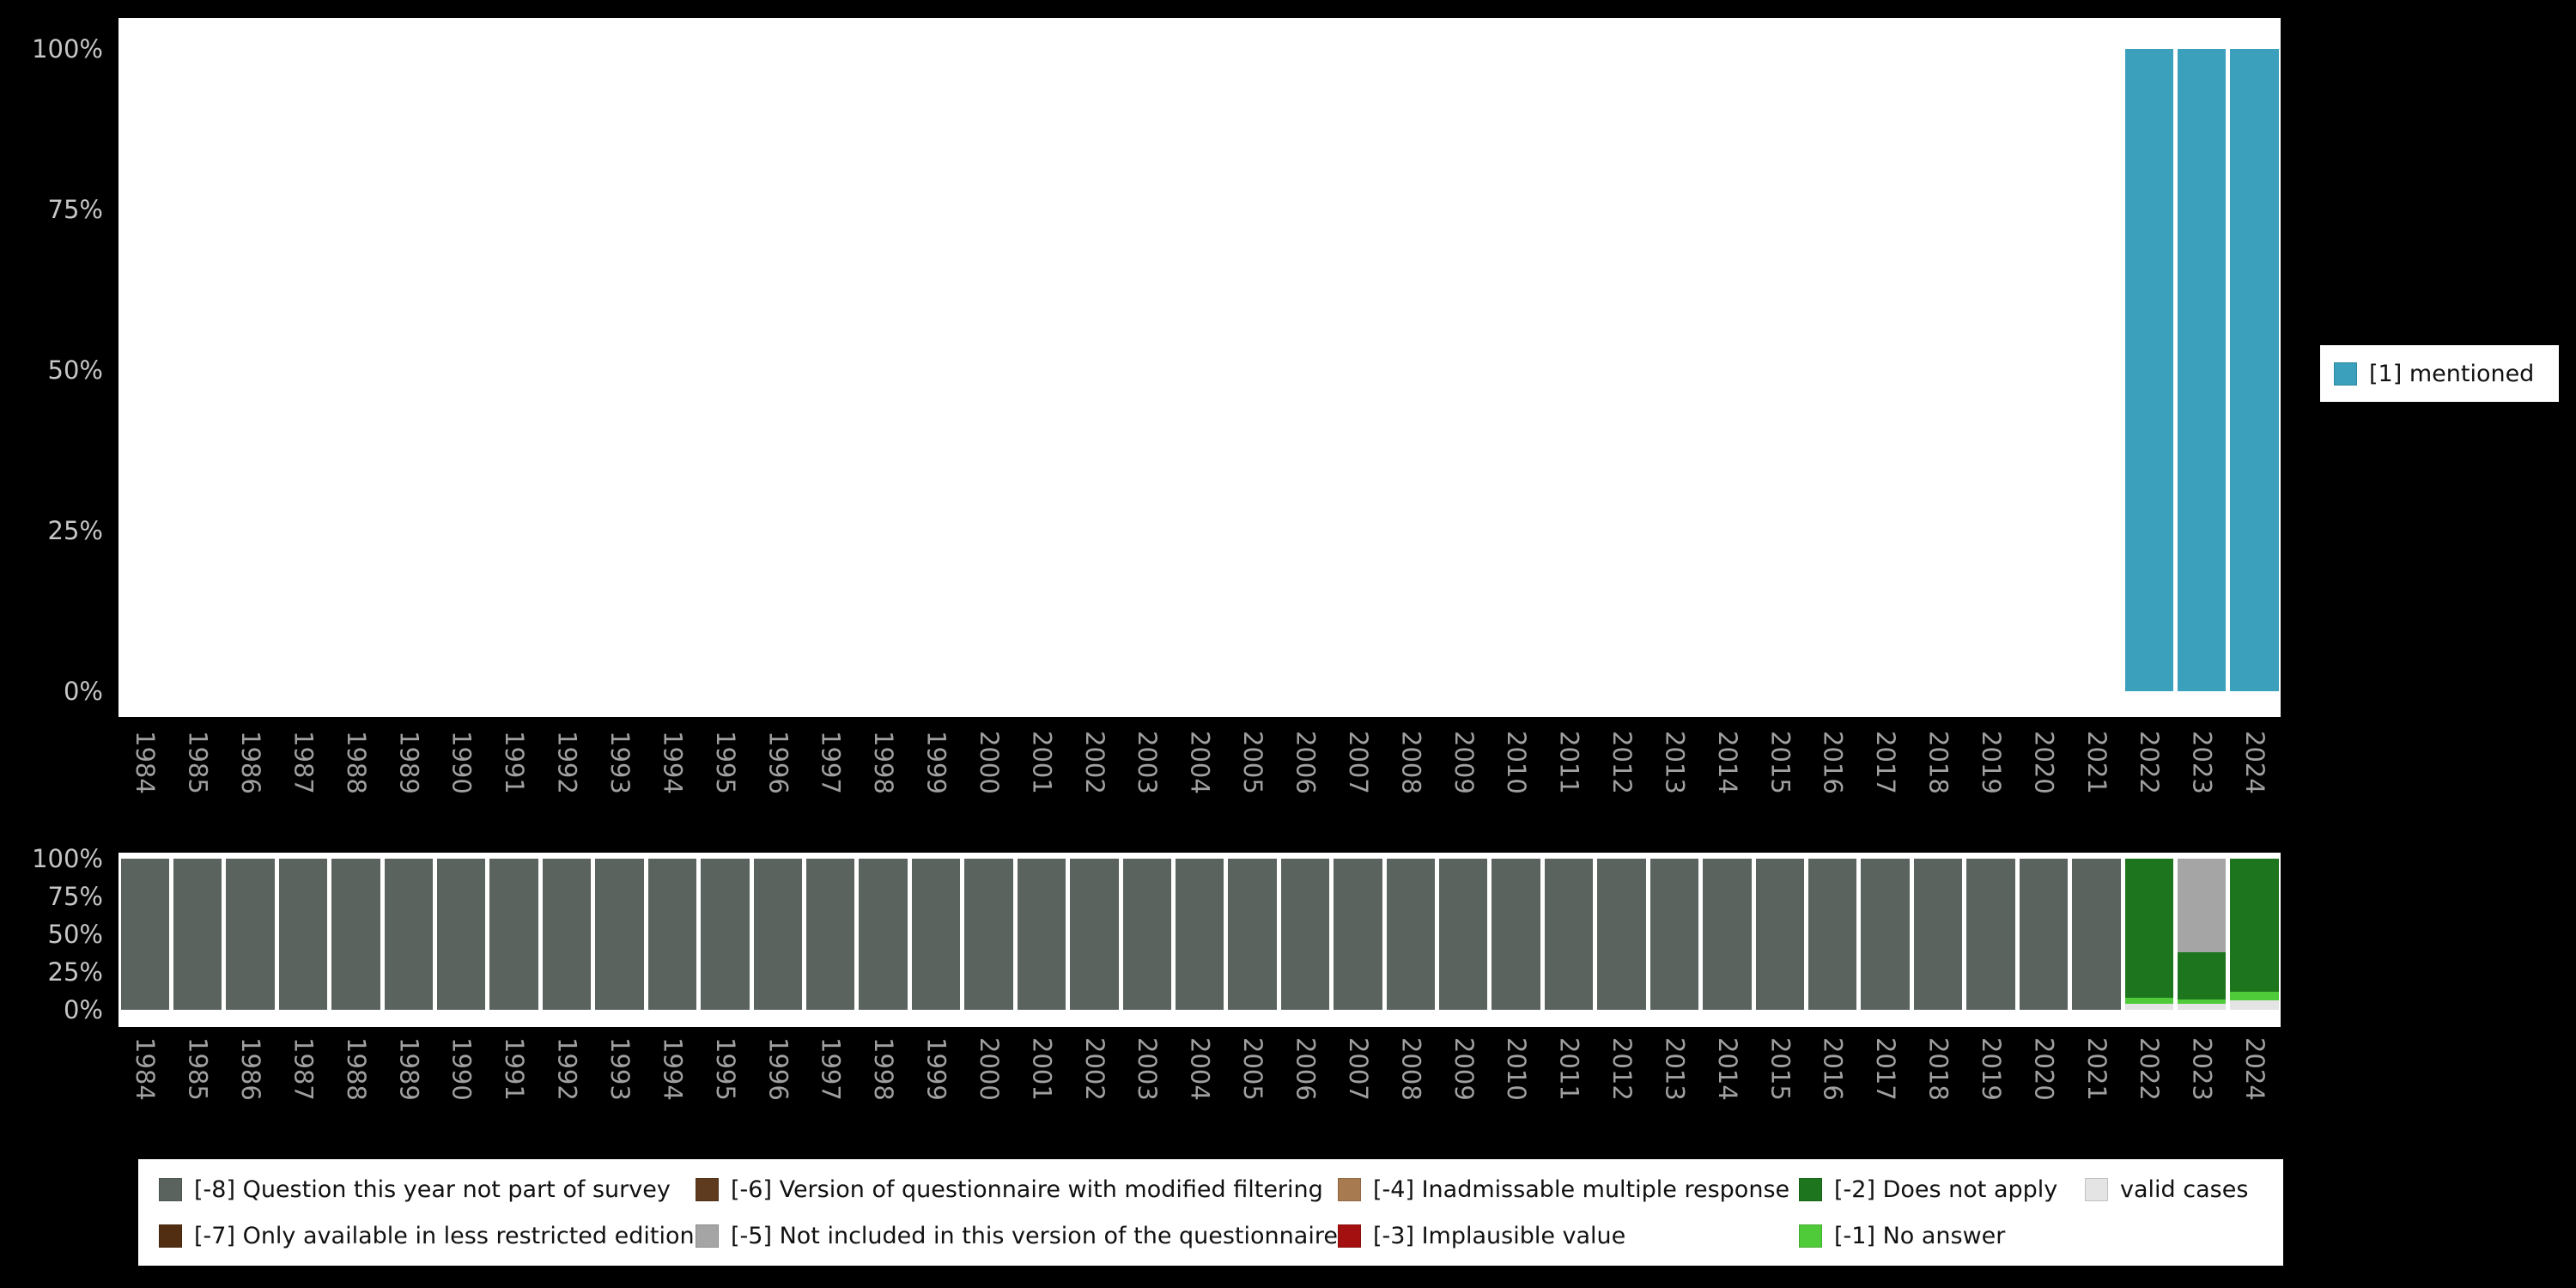 Image resolution: width=2576 pixels, height=1288 pixels. I want to click on bar-2020, so click(2044, 370).